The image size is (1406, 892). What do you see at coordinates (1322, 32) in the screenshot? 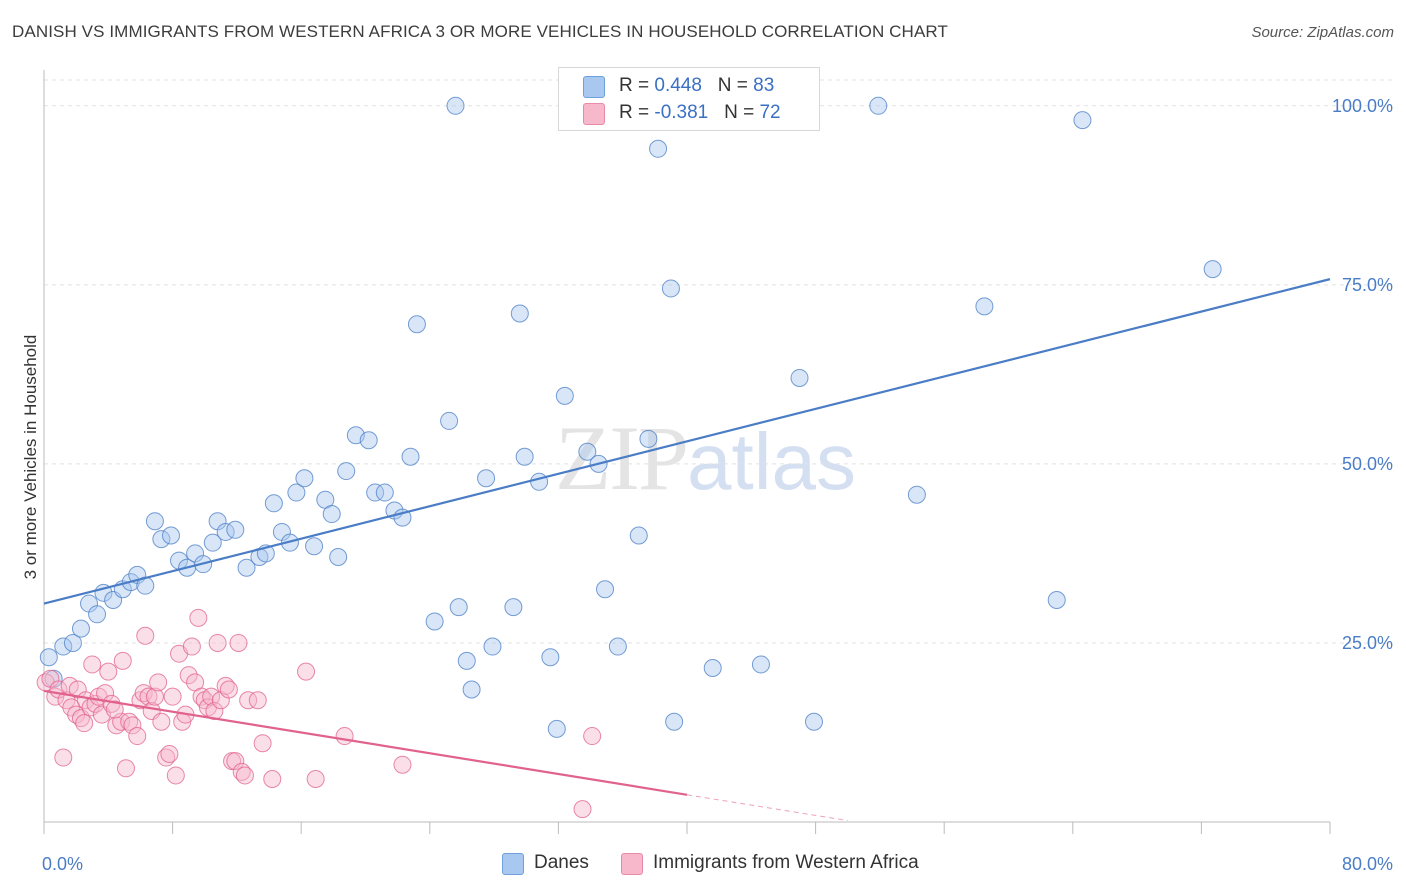
I see `source-label: Source: ZipAtlas.com` at bounding box center [1322, 32].